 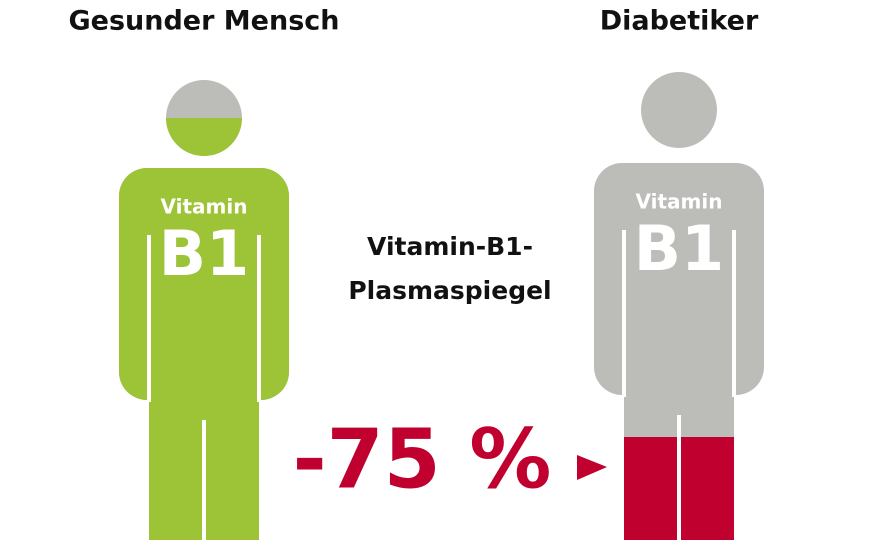 I want to click on figure-fill, so click(x=679, y=488).